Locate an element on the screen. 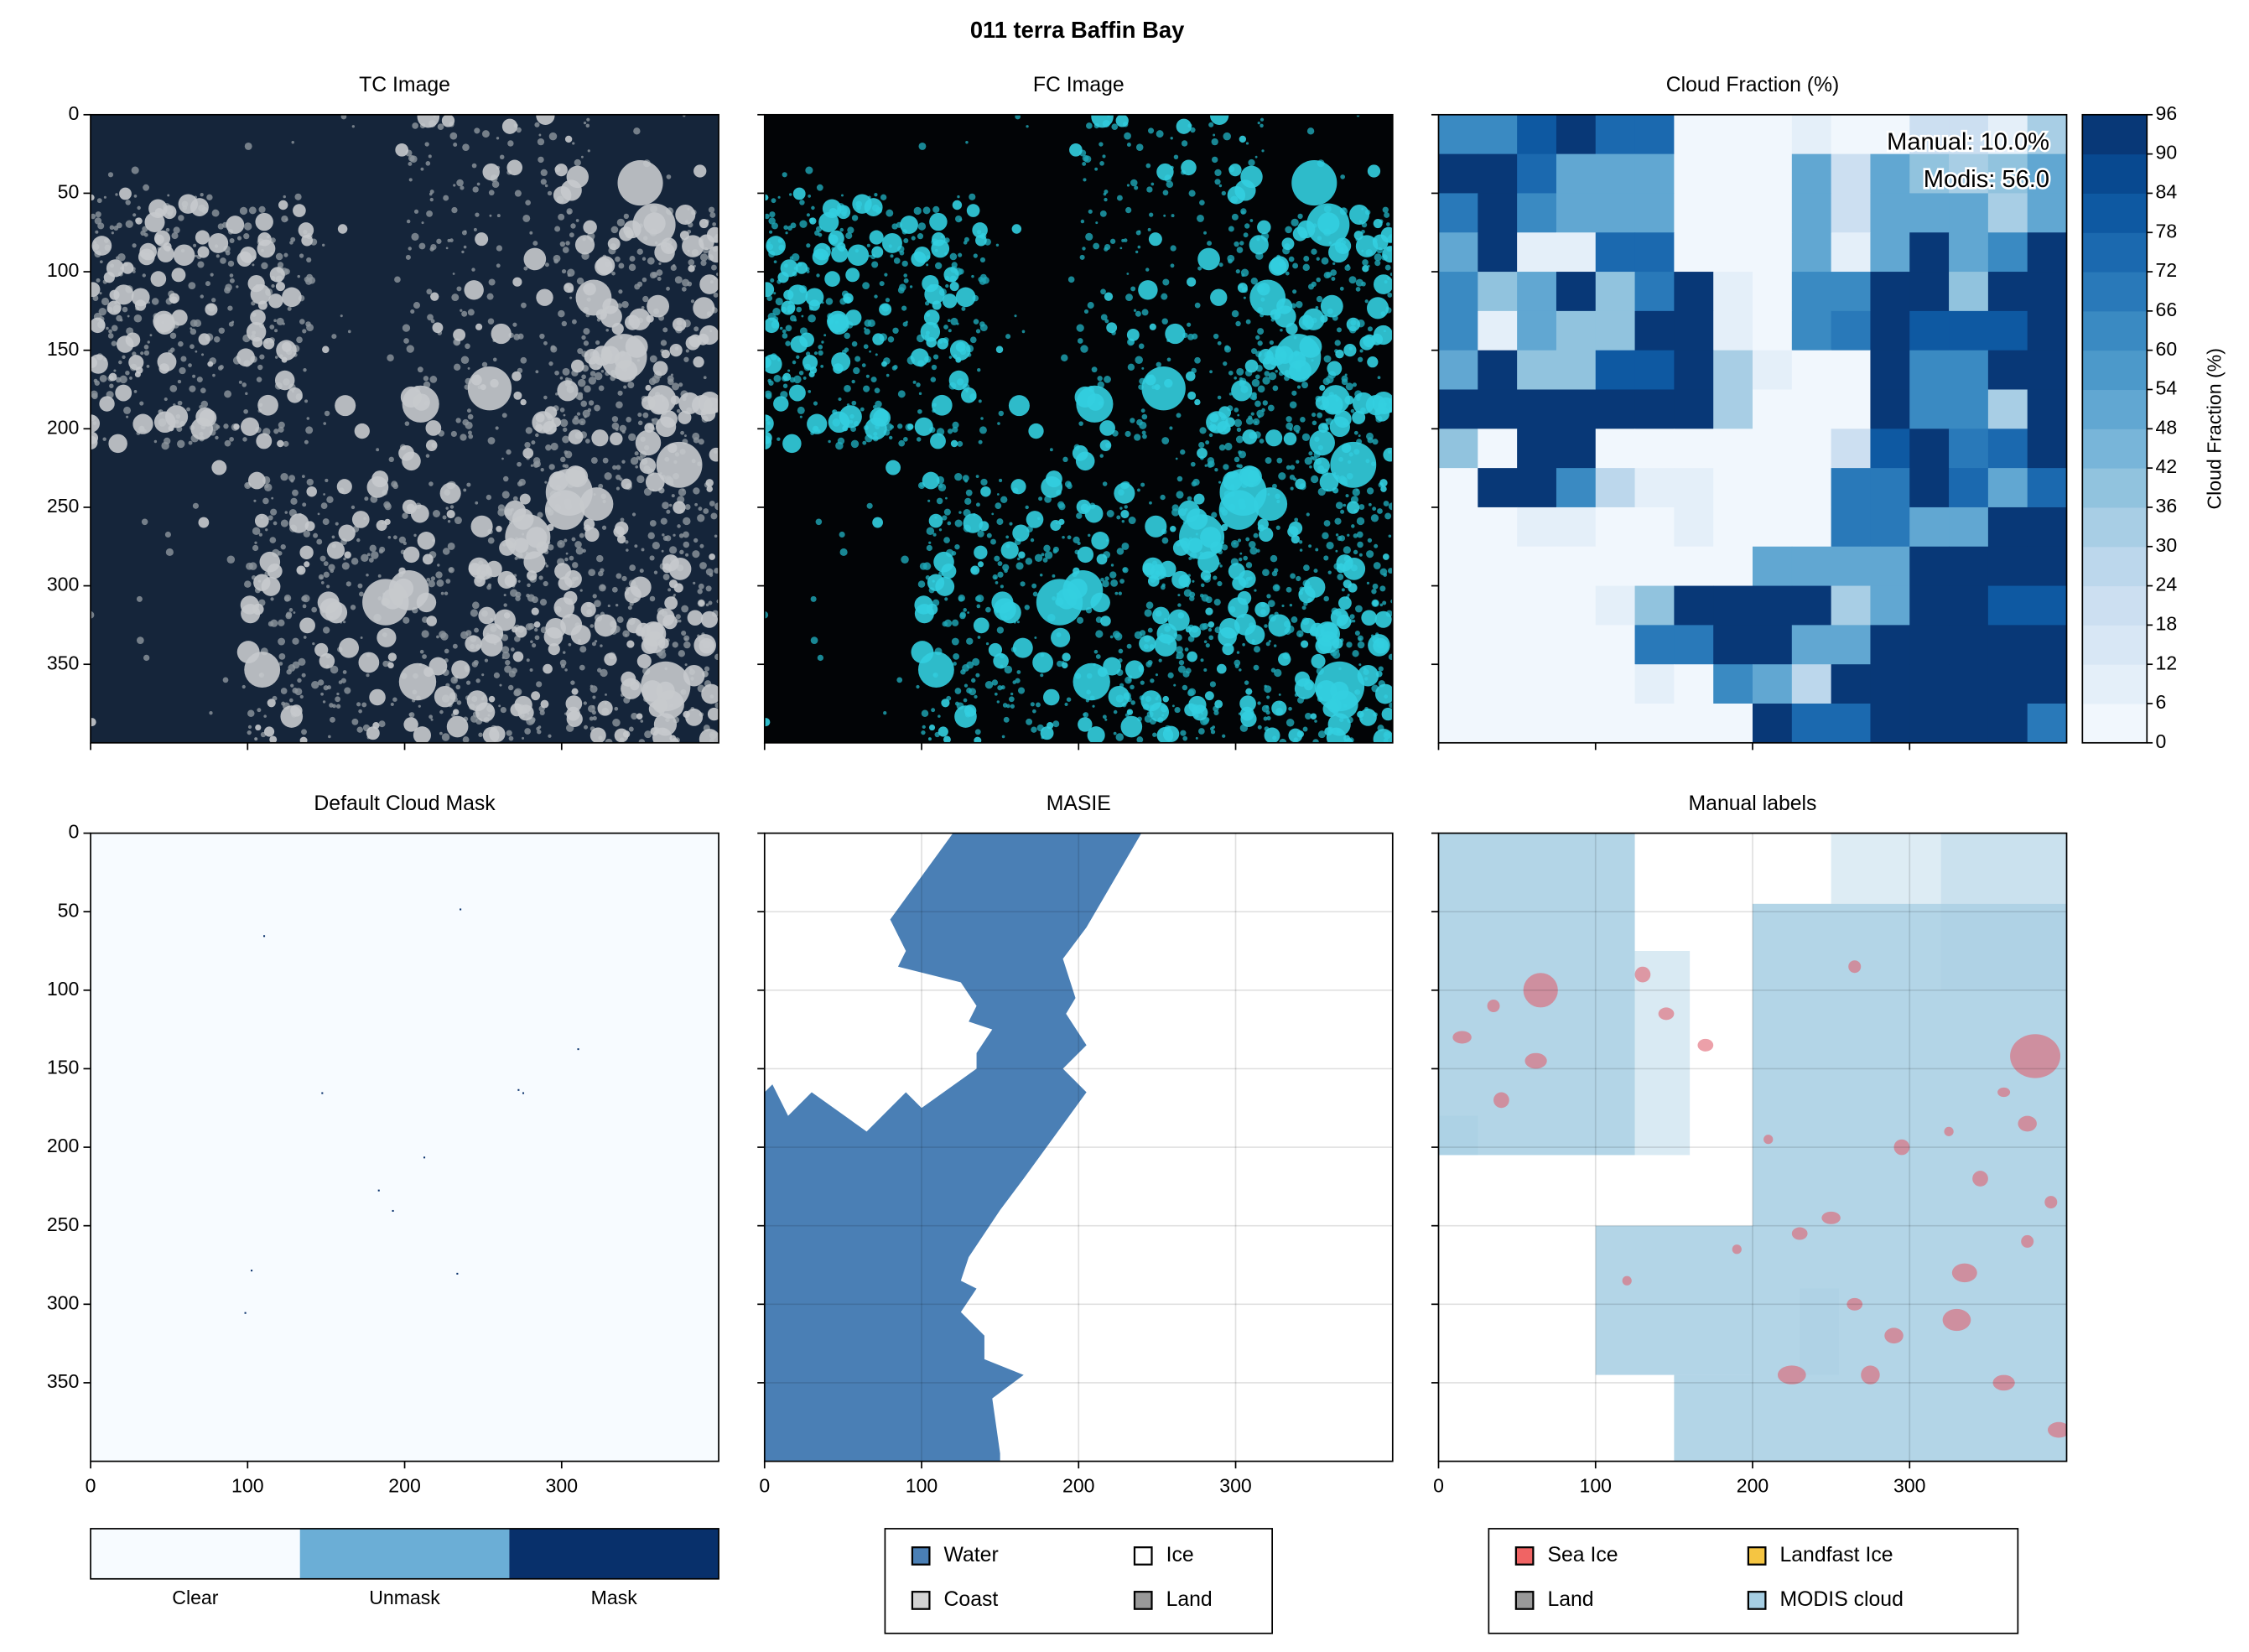 Image resolution: width=2249 pixels, height=1652 pixels. mask-background is located at coordinates (405, 1147).